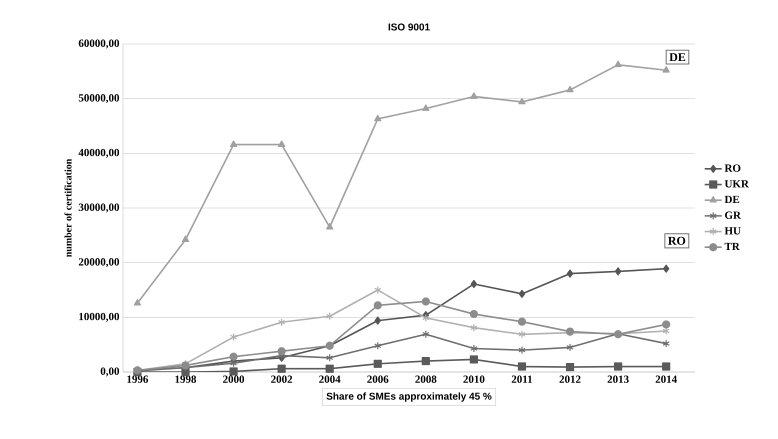  I want to click on legend-label: DE, so click(732, 200).